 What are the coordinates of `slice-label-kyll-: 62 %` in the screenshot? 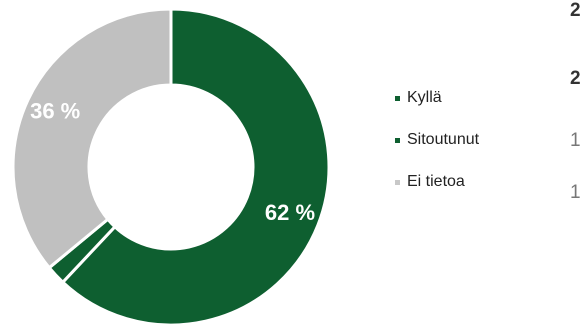 It's located at (290, 212).